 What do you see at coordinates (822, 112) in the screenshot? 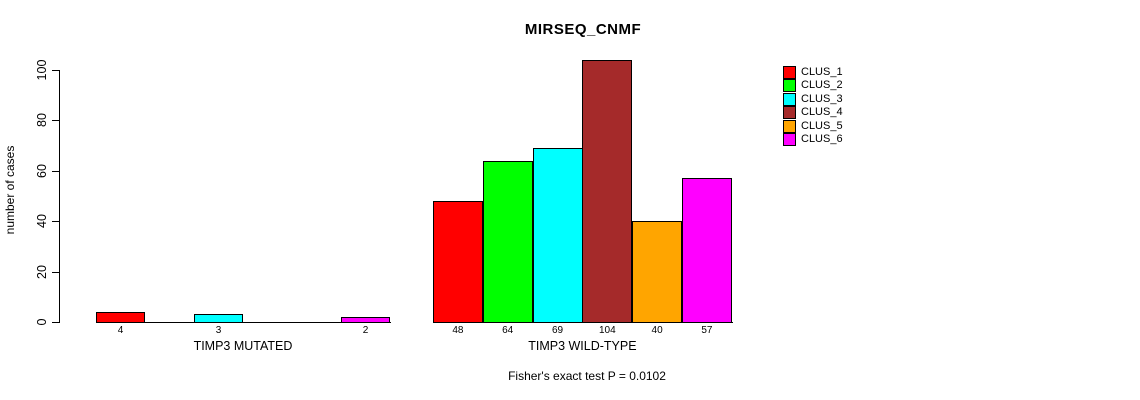
I see `legend-label: CLUS_4` at bounding box center [822, 112].